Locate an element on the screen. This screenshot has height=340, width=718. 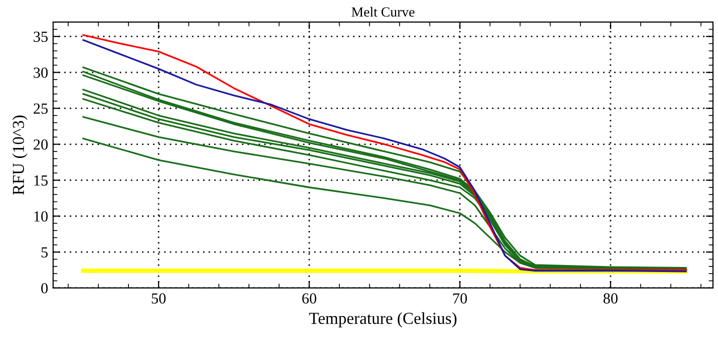
y-tick-label: 5 is located at coordinates (45, 252).